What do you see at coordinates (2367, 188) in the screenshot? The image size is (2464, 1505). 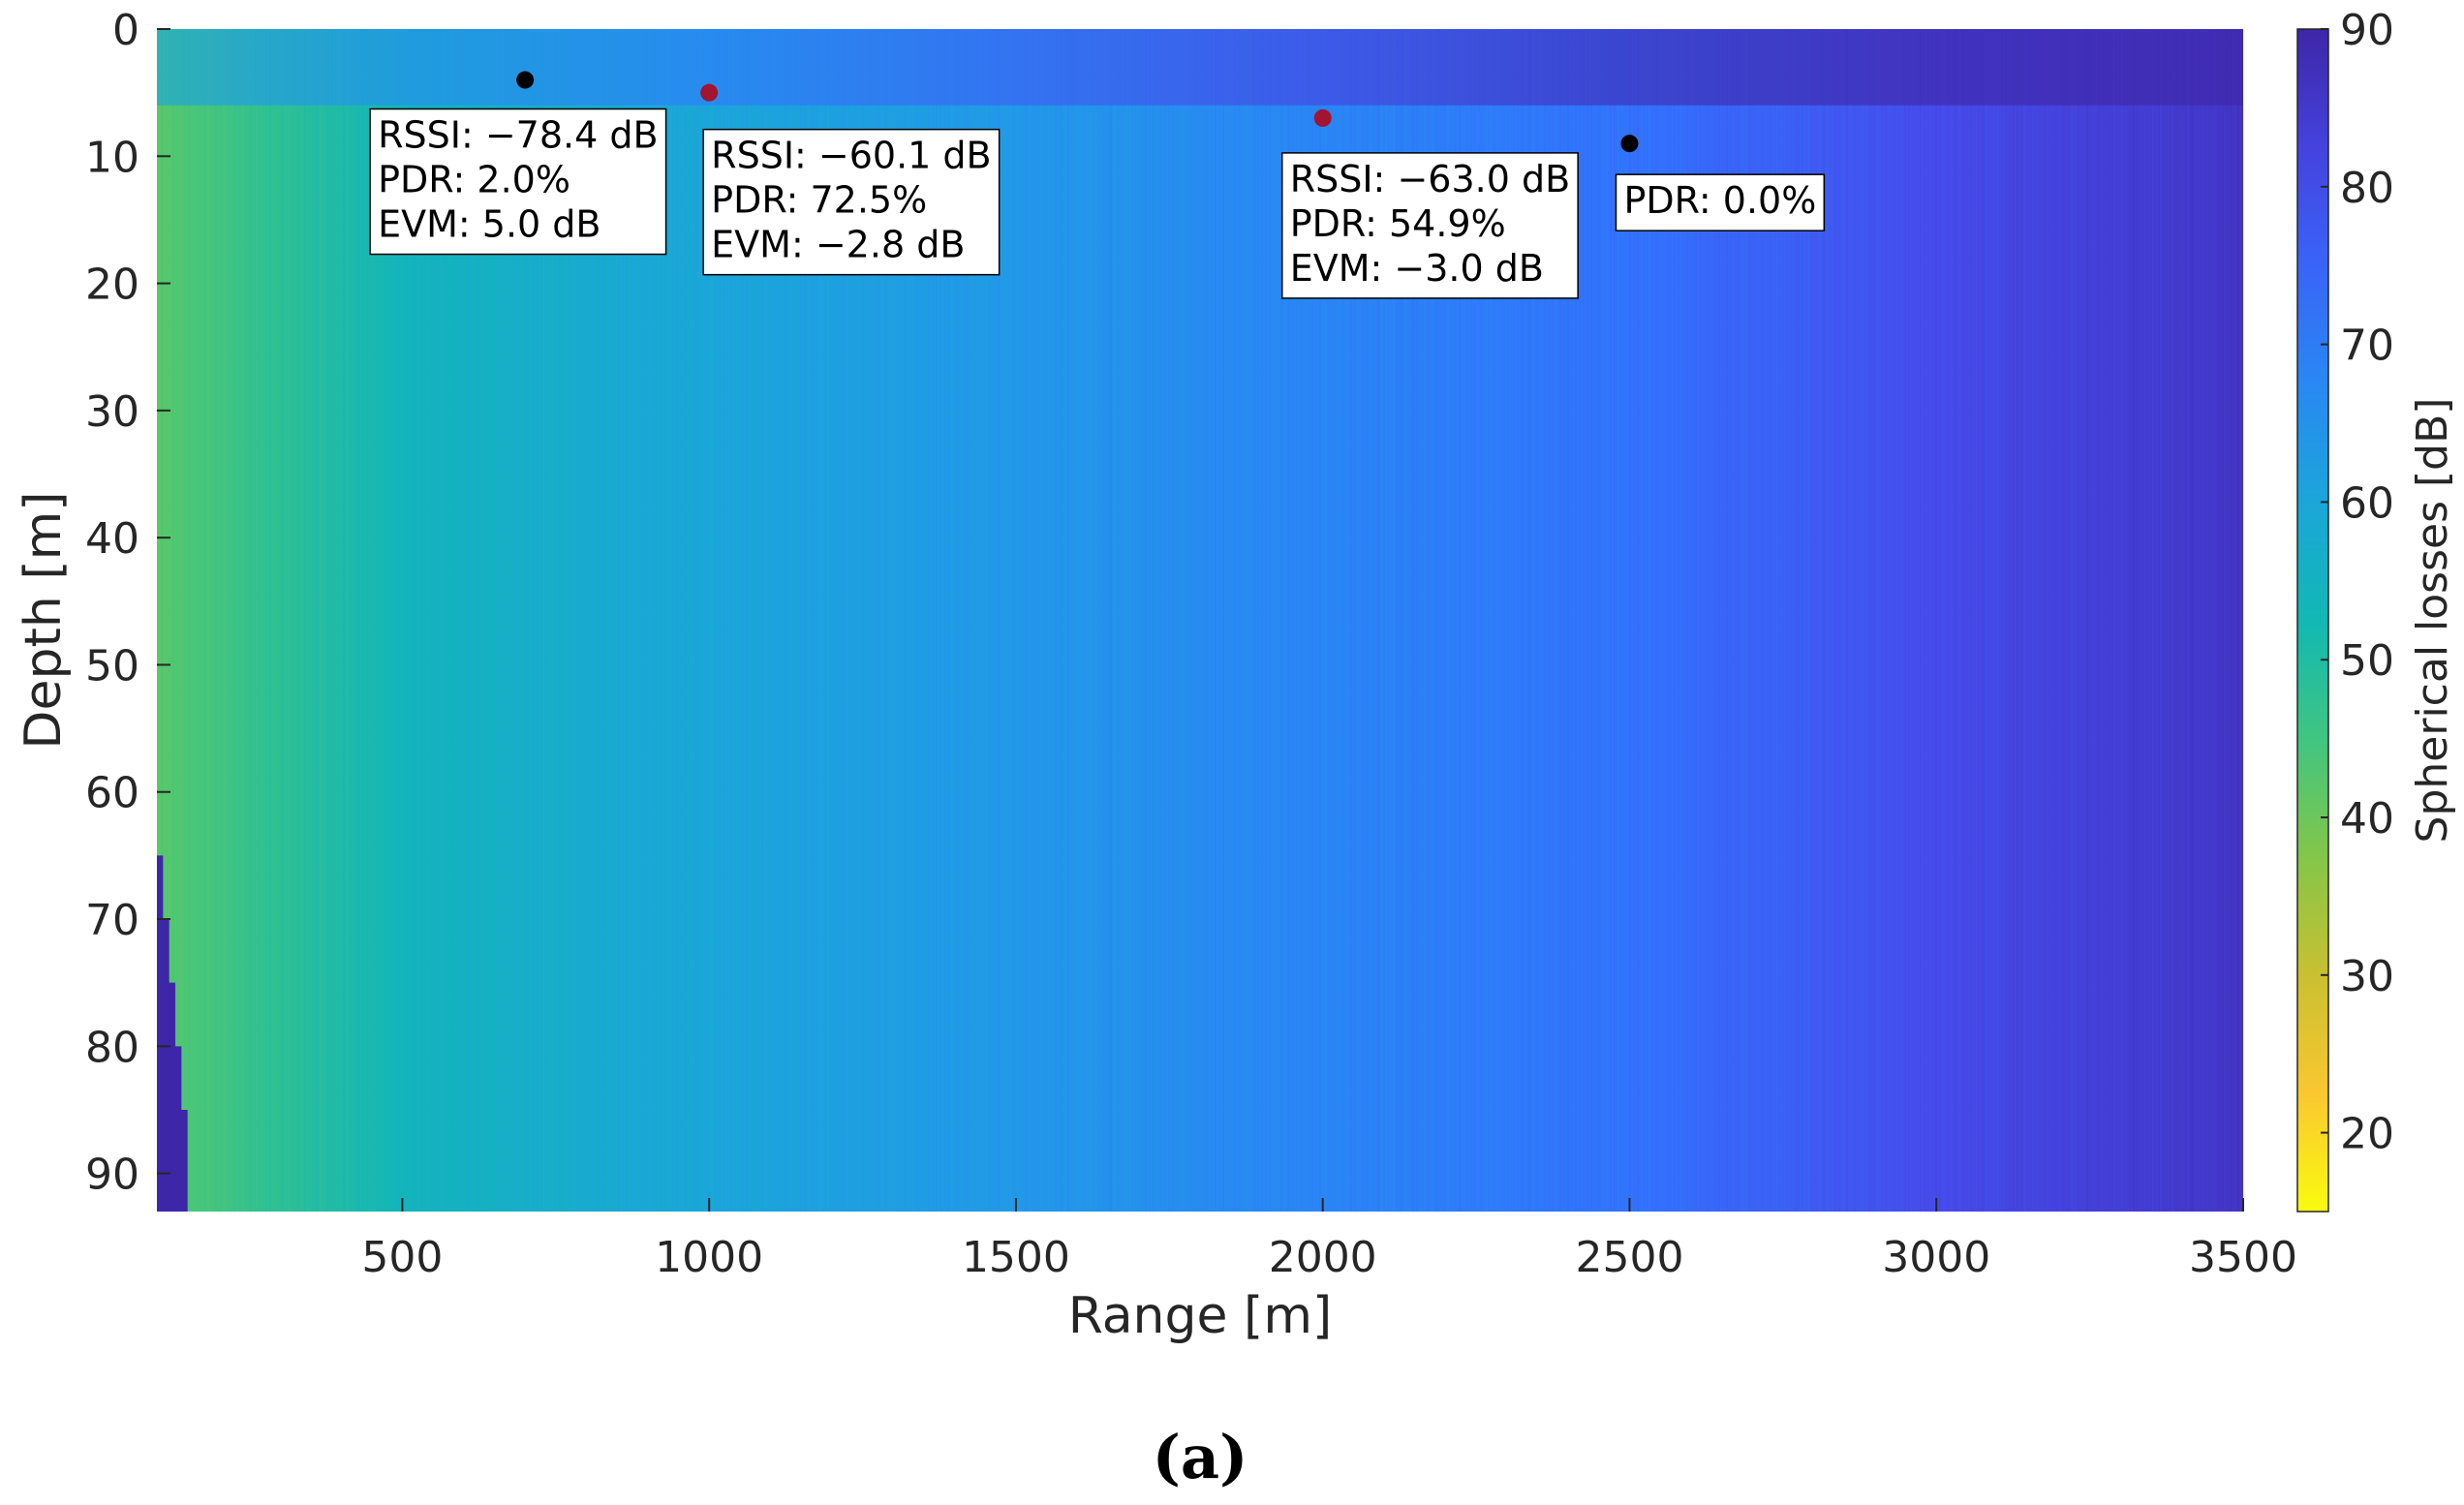 I see `colorbar-tick-label: 80` at bounding box center [2367, 188].